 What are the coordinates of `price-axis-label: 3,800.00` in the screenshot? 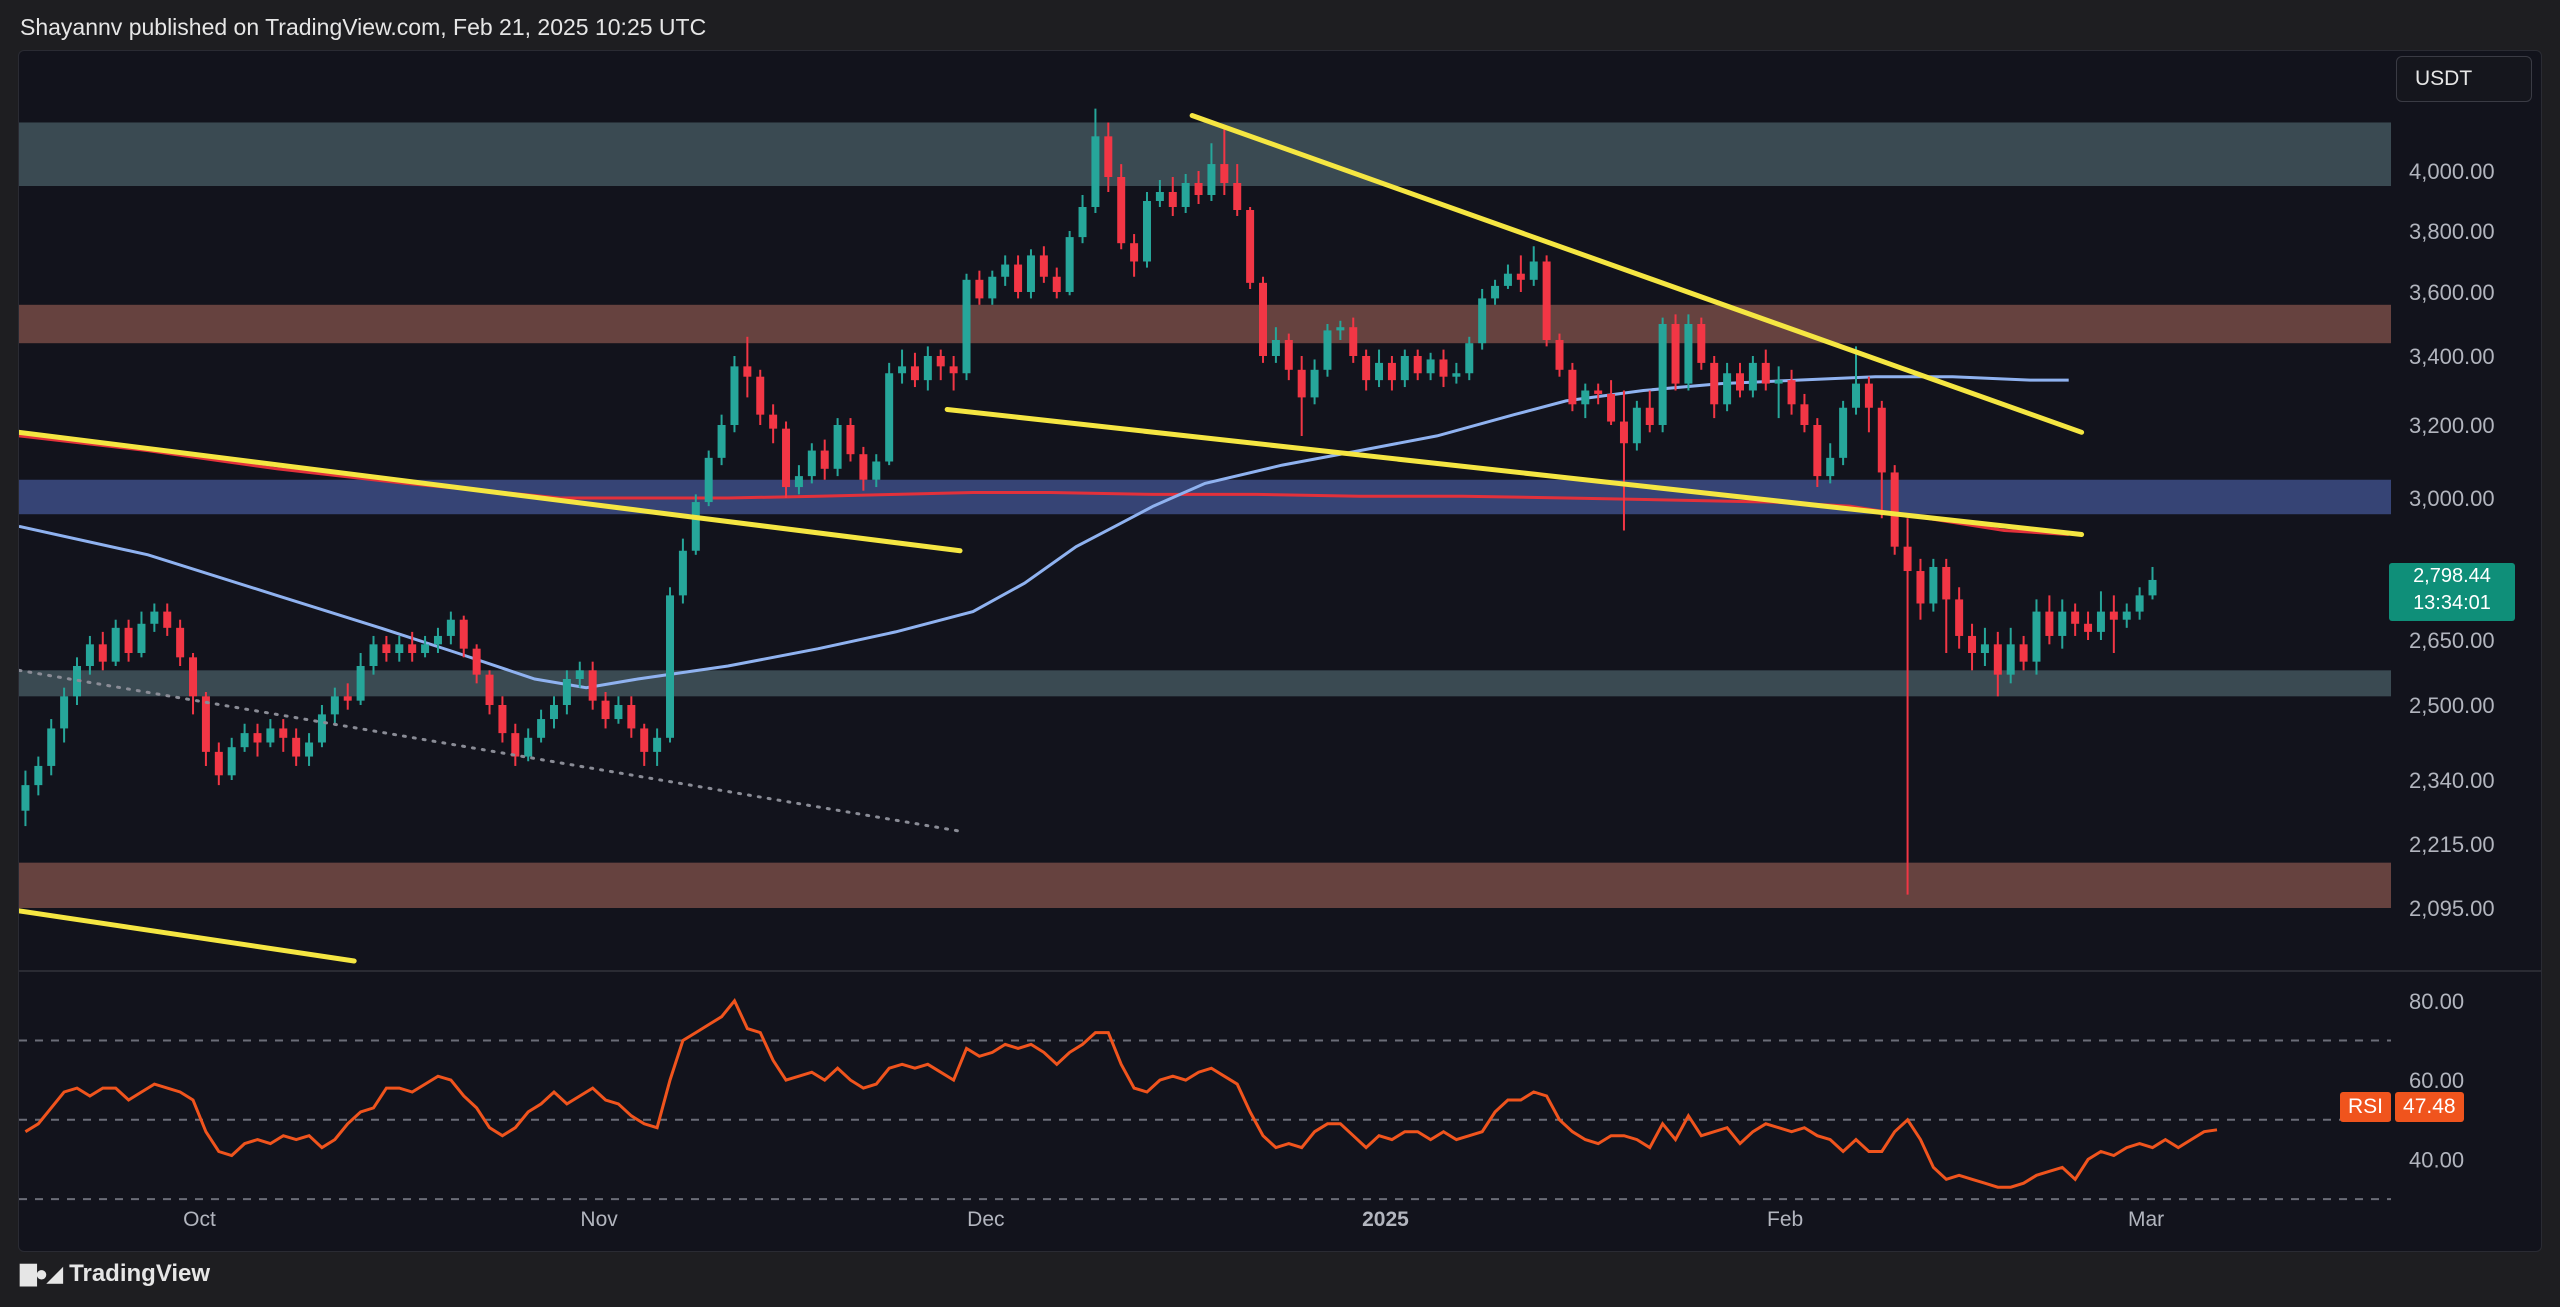 It's located at (2452, 231).